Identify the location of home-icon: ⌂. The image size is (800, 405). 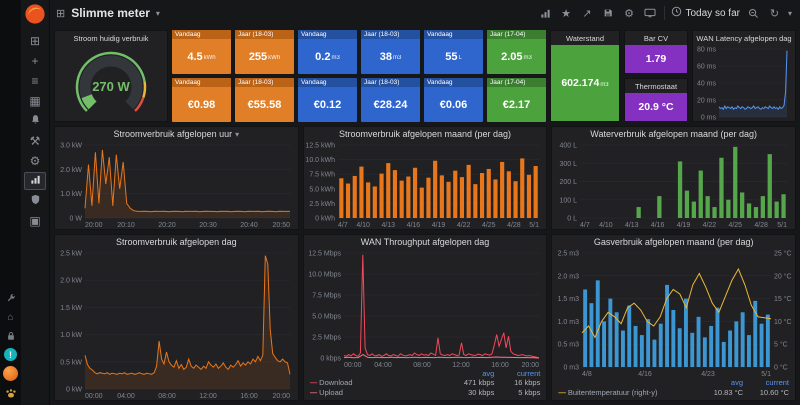
(10, 317).